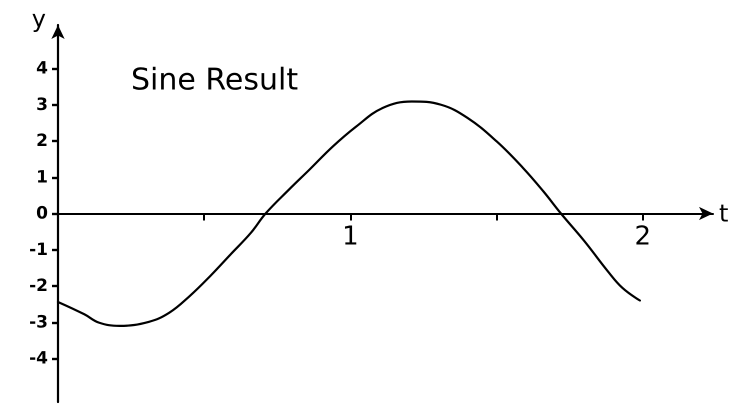 This screenshot has width=736, height=405. I want to click on text: Sine Result, so click(214, 80).